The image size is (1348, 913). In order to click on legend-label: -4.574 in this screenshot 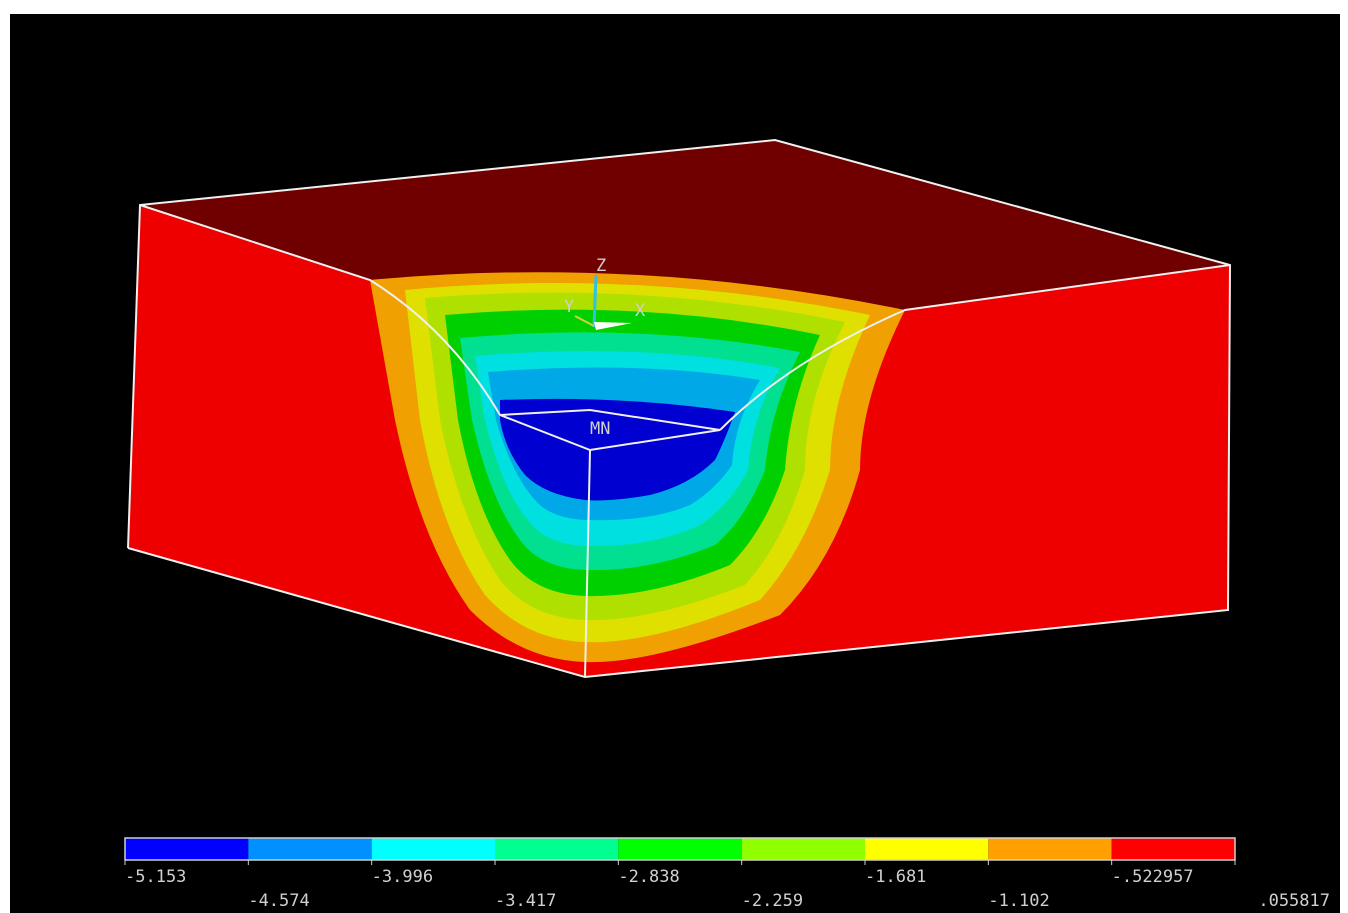, I will do `click(278, 901)`.